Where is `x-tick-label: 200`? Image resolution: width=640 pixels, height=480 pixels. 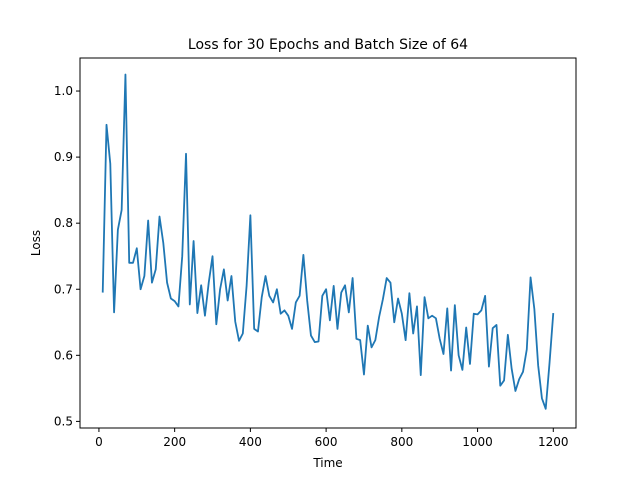 x-tick-label: 200 is located at coordinates (174, 442).